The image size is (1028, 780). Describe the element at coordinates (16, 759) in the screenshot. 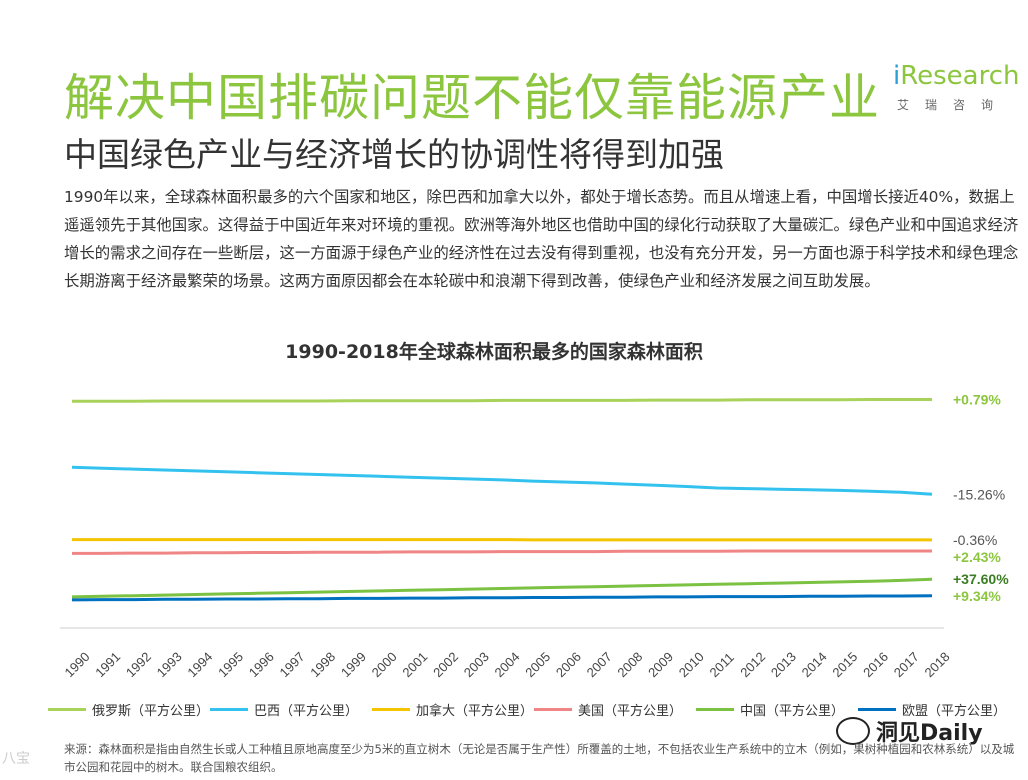

I see `corner-mark: 八宝` at that location.